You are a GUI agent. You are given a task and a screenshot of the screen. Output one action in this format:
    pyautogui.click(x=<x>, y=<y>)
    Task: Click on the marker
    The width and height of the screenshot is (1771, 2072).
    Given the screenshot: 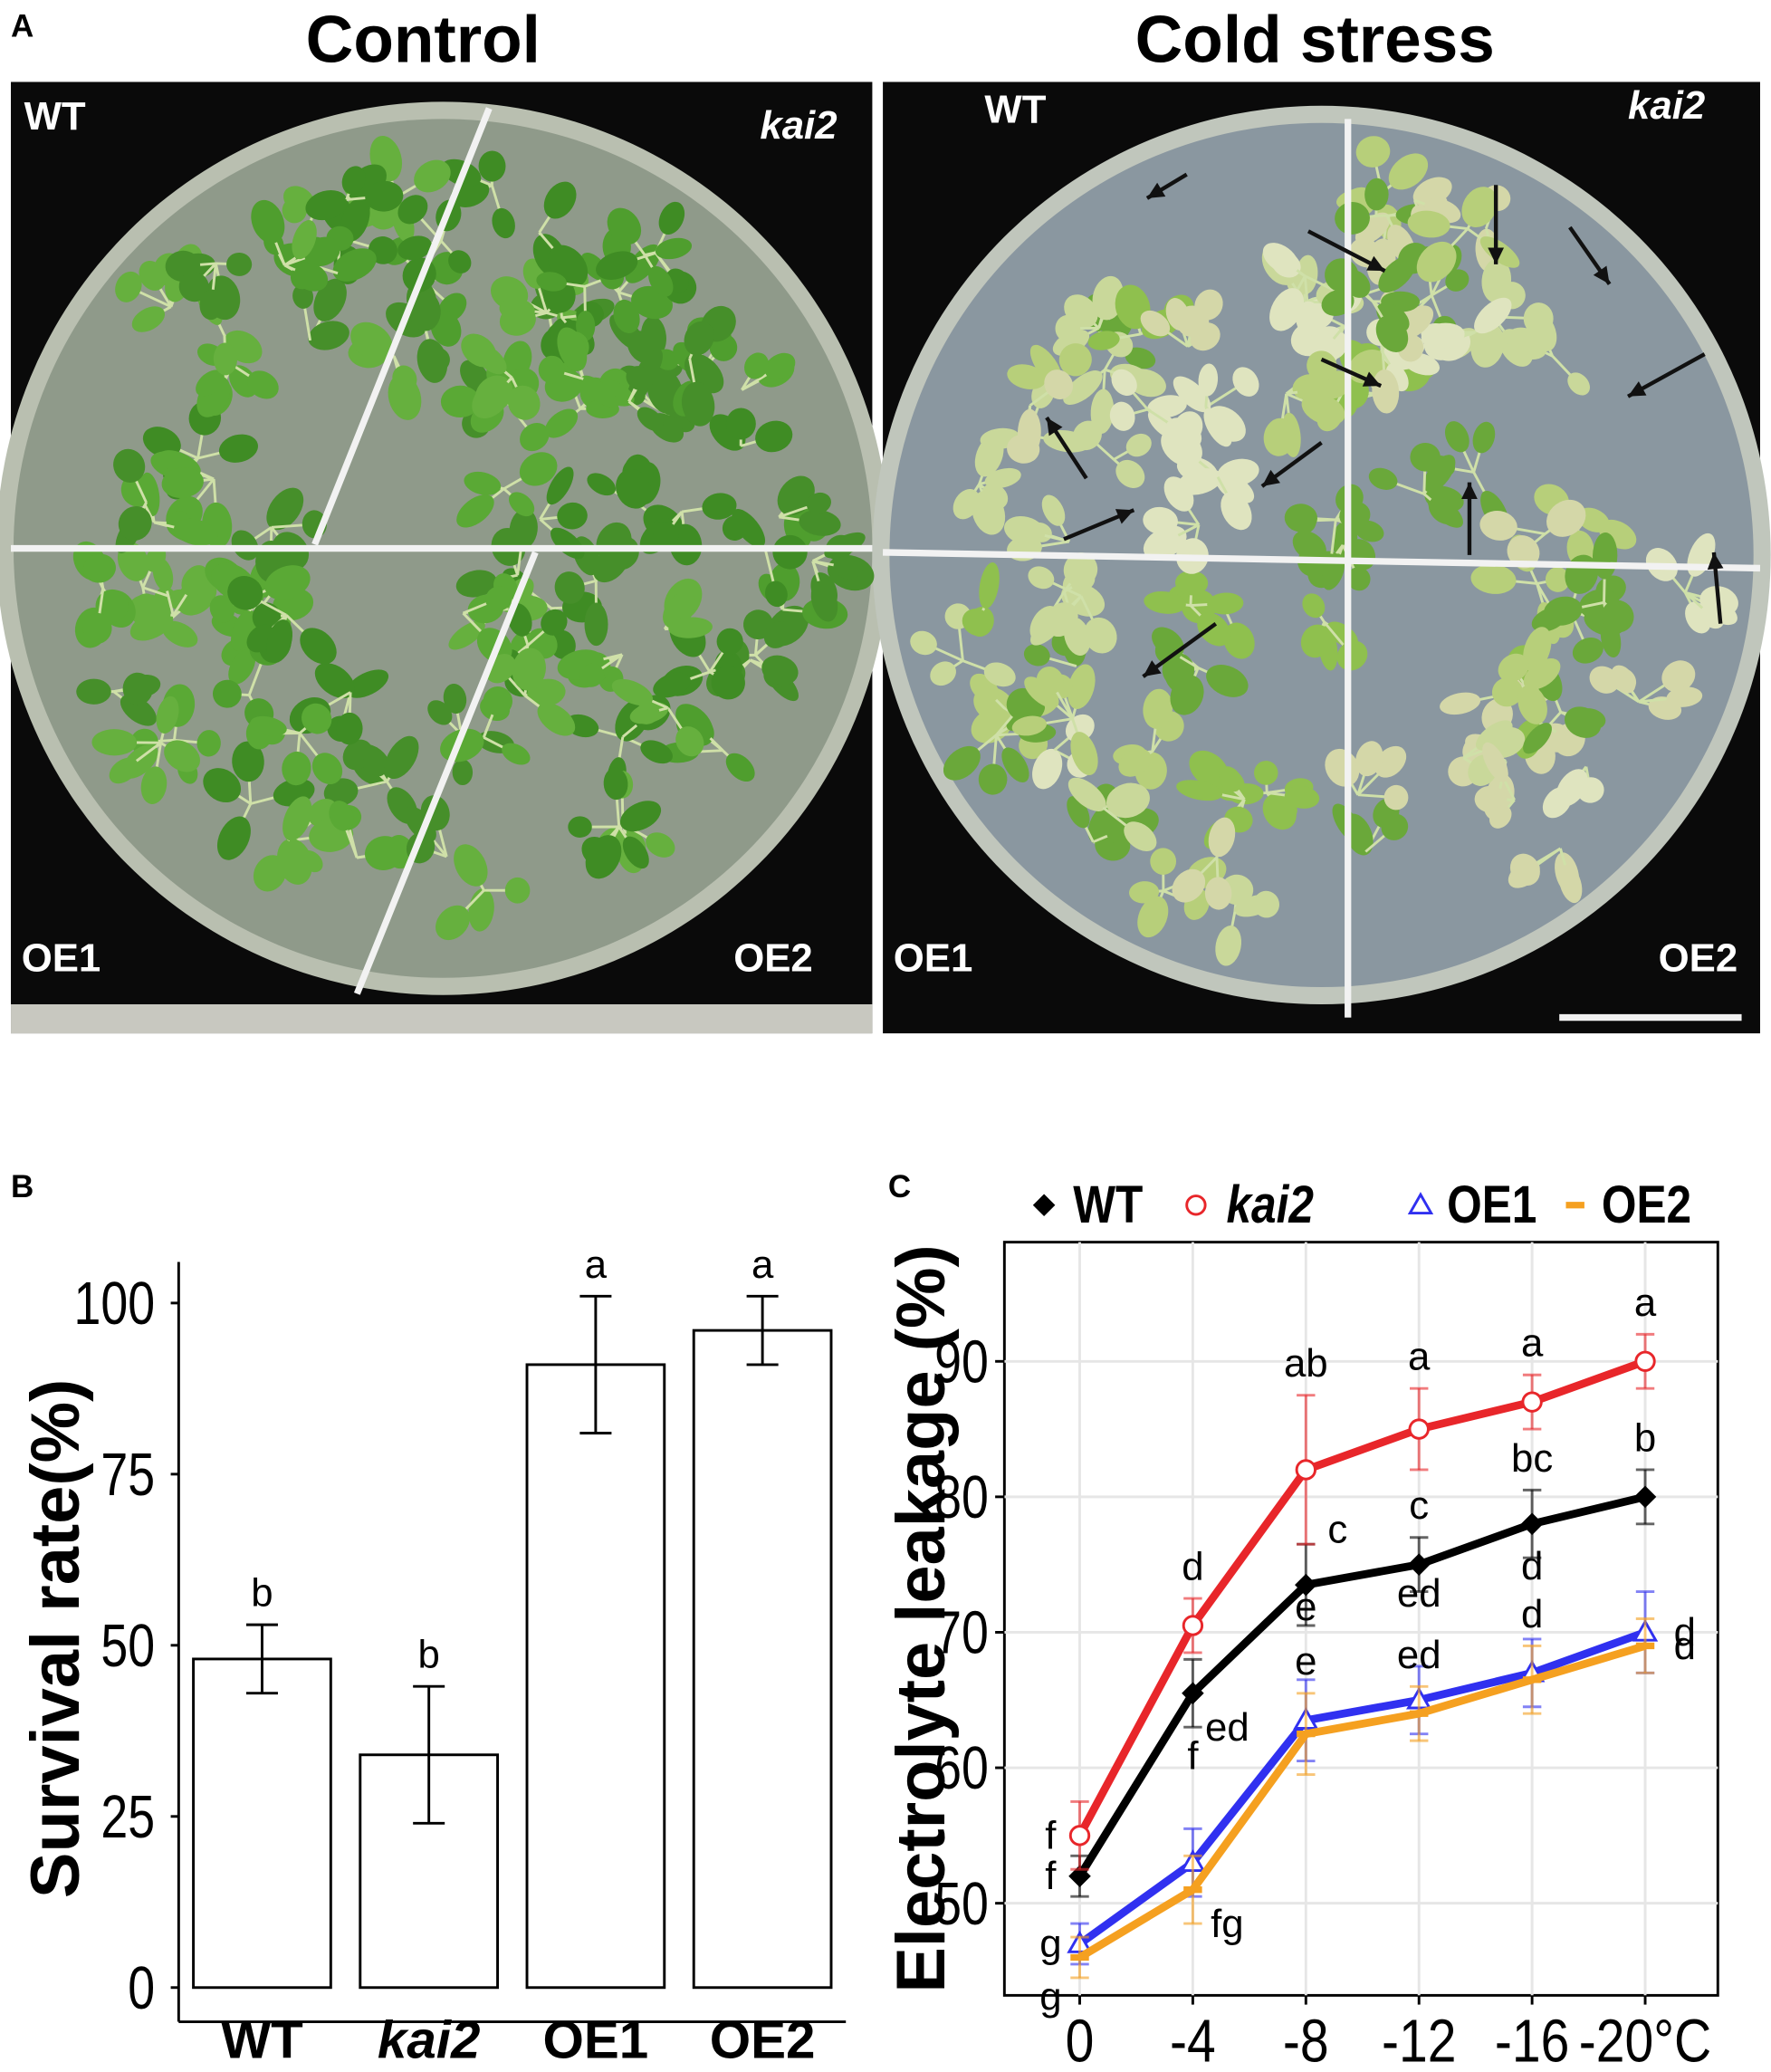 What is the action you would take?
    pyautogui.click(x=1193, y=1625)
    